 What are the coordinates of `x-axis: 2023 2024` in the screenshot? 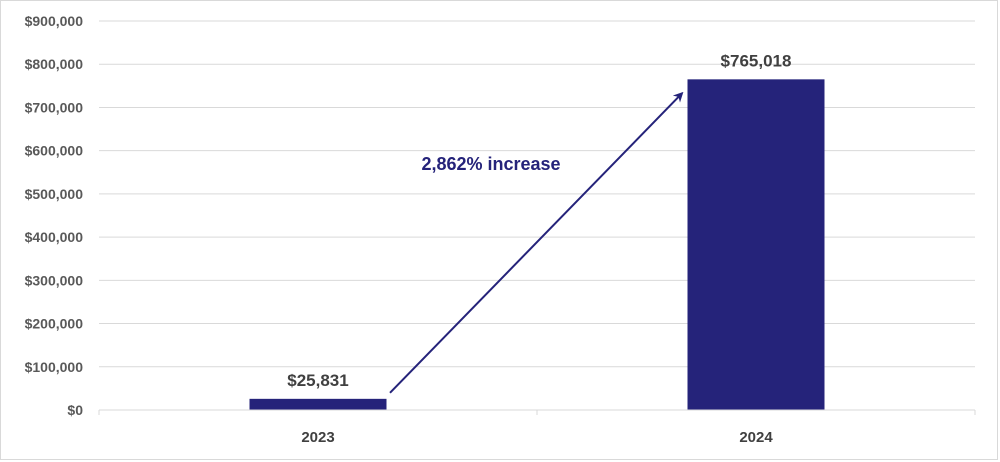 It's located at (537, 427).